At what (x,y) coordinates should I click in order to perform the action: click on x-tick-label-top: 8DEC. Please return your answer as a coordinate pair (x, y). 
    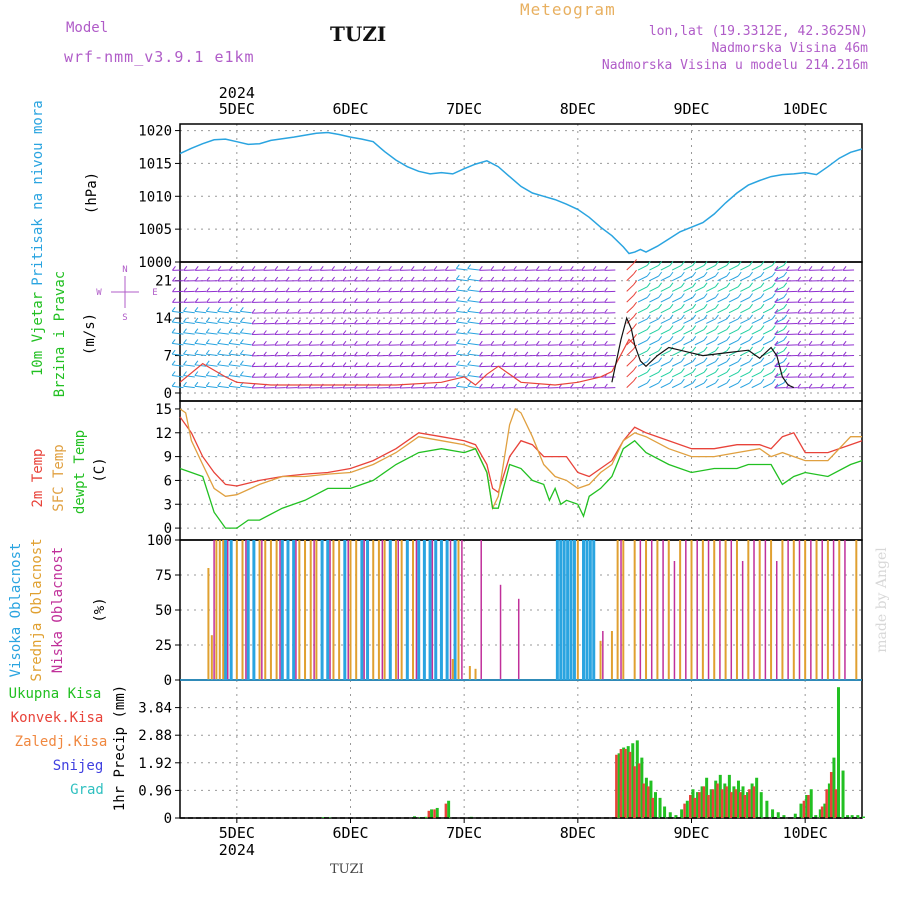
    Looking at the image, I should click on (578, 109).